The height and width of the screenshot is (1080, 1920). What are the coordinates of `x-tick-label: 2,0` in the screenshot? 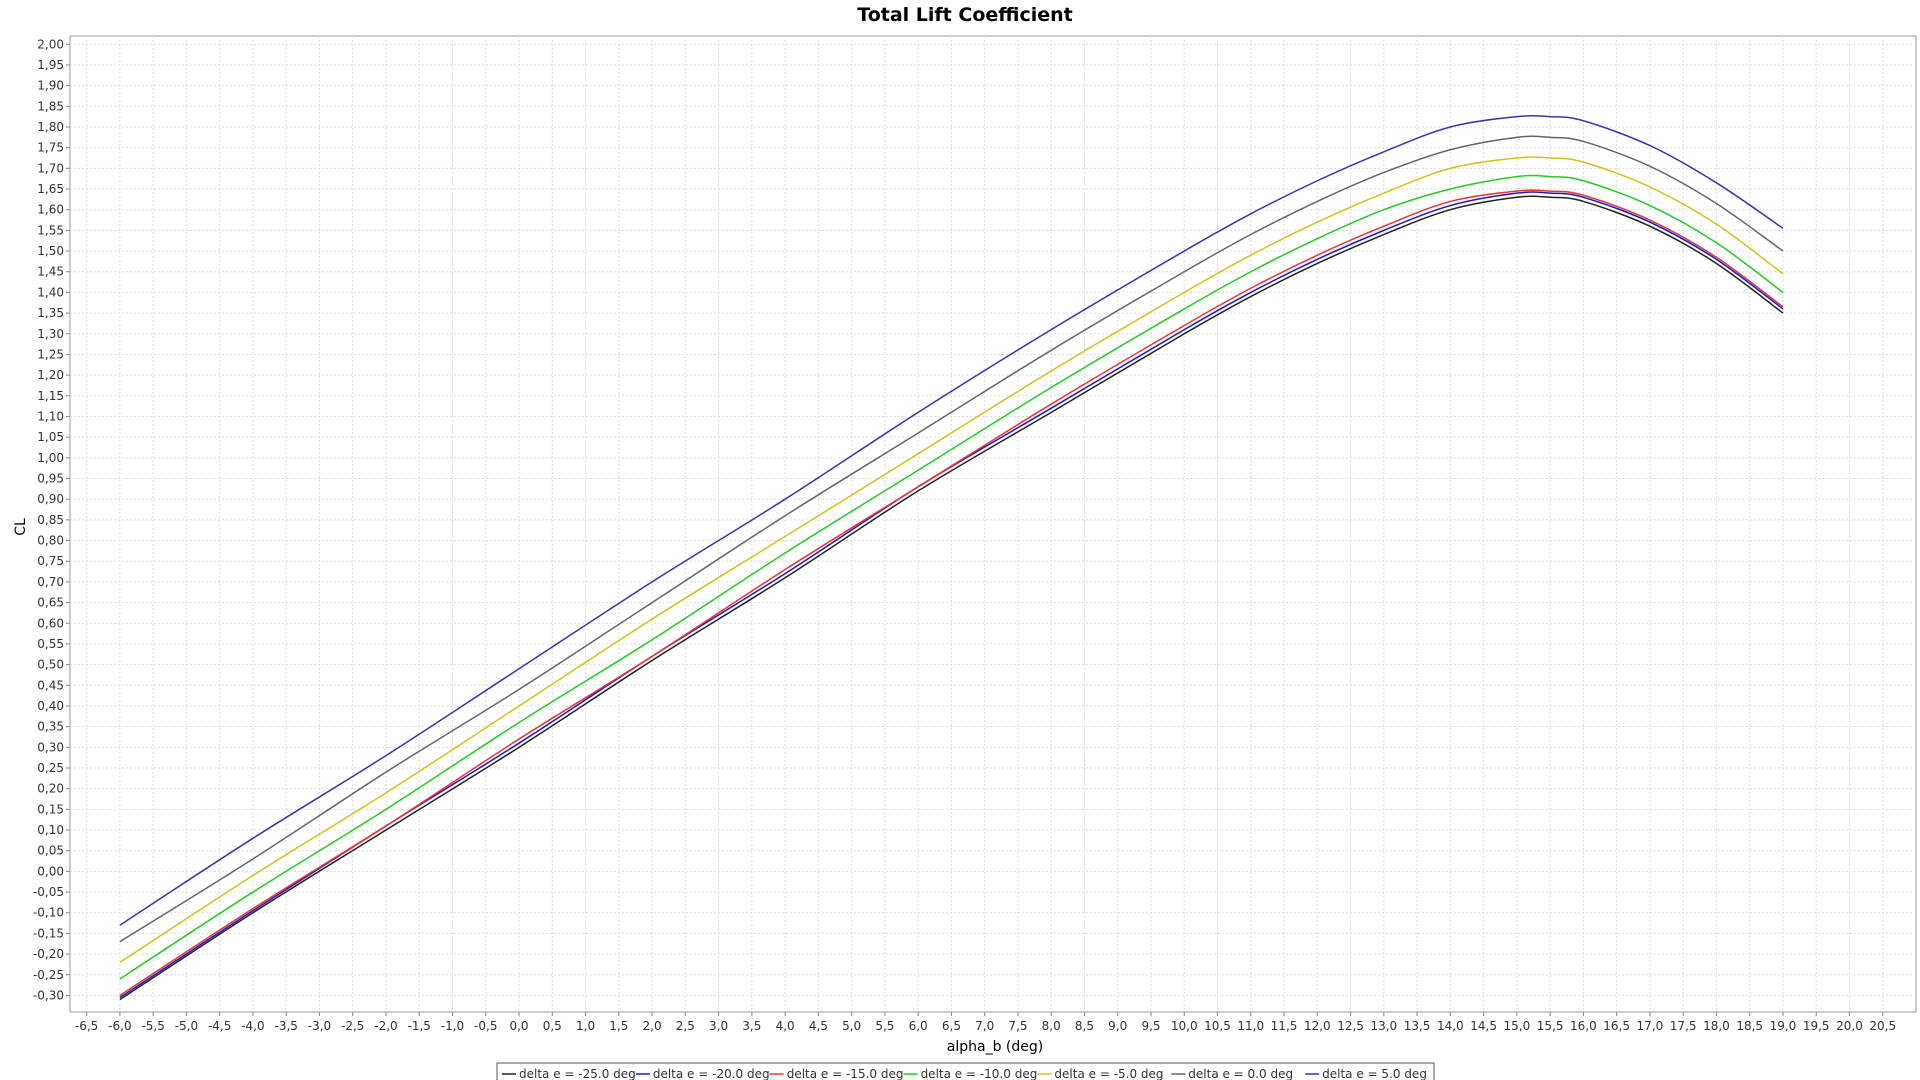 It's located at (652, 1026).